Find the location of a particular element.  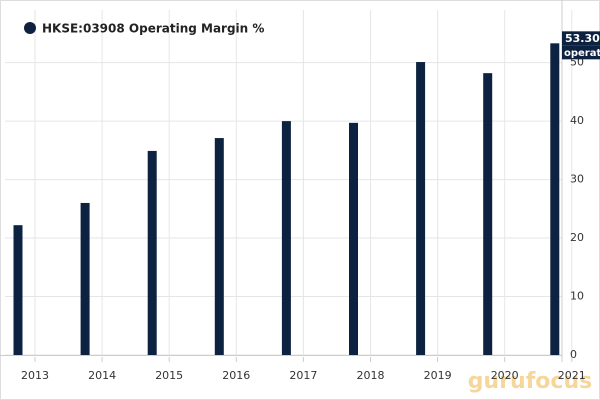

value-label: 53.30 is located at coordinates (582, 38).